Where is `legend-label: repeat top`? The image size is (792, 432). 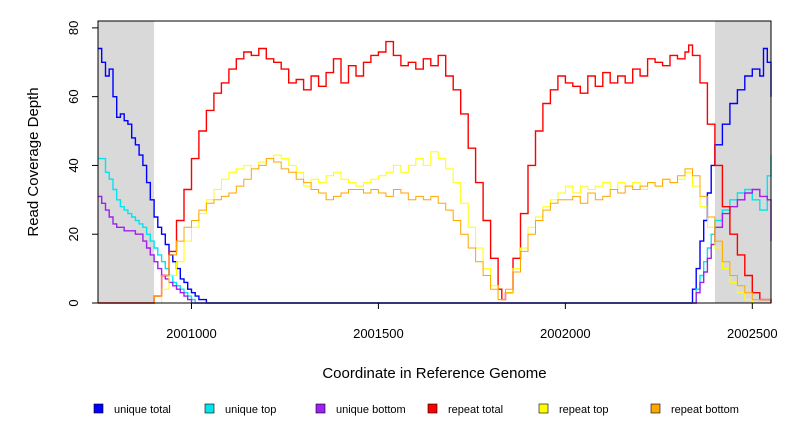
legend-label: repeat top is located at coordinates (584, 410).